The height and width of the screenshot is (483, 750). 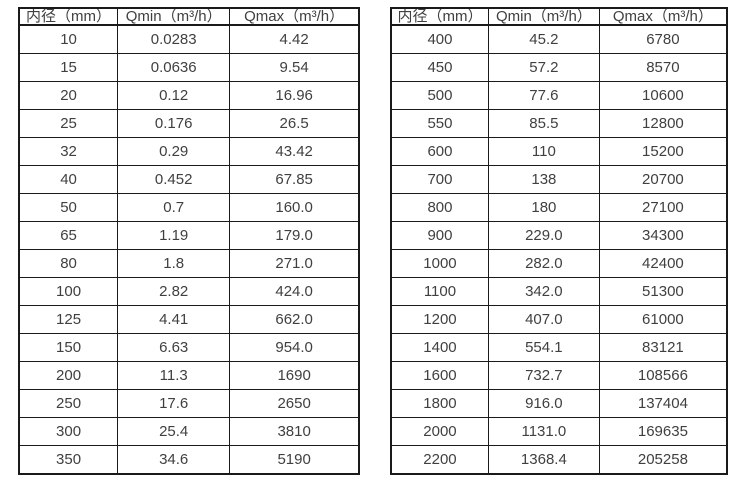 I want to click on qmin-cell: 916.0, so click(x=543, y=403).